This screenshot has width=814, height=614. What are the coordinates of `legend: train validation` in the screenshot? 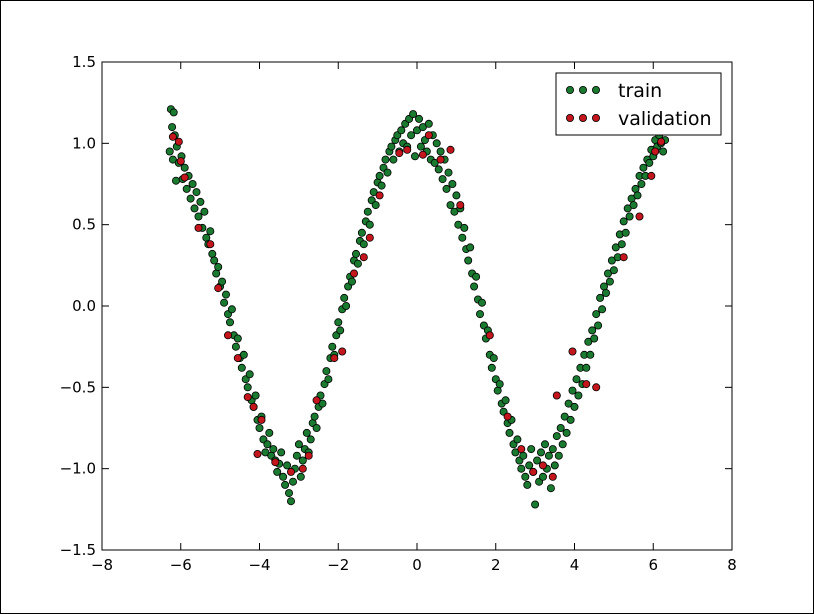 It's located at (638, 104).